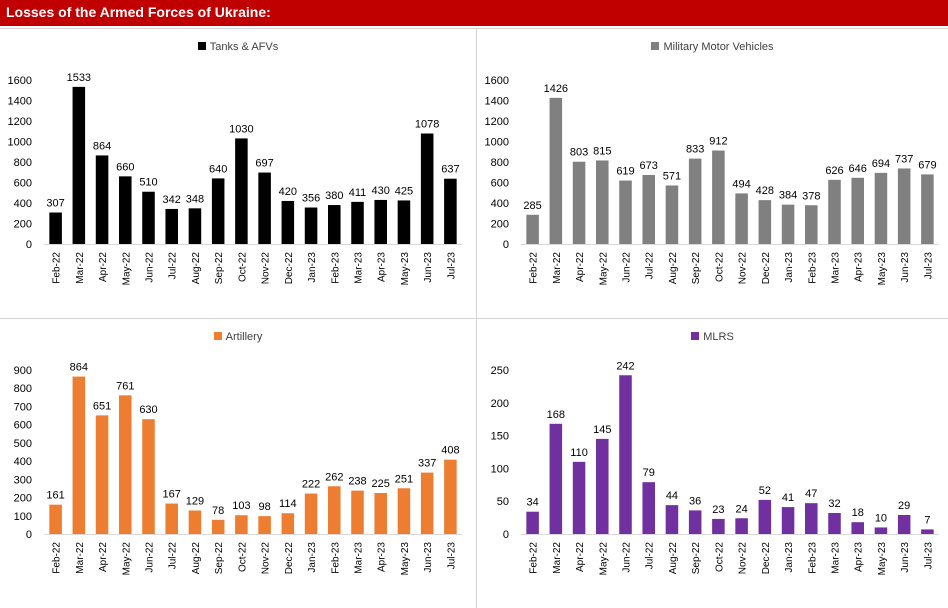  What do you see at coordinates (218, 511) in the screenshot?
I see `data-label: 78` at bounding box center [218, 511].